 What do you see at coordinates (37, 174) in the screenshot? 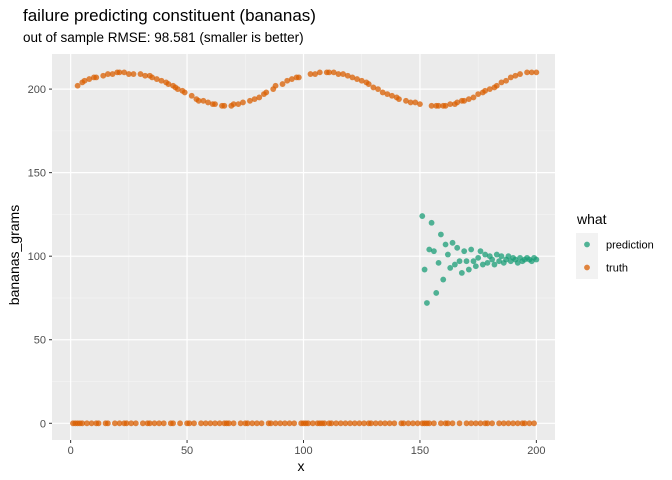
I see `y-tick-label: 150` at bounding box center [37, 174].